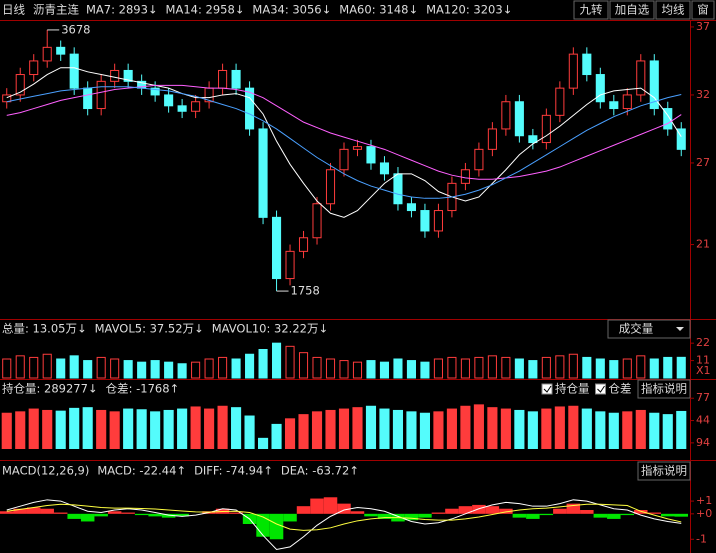 The width and height of the screenshot is (716, 553). What do you see at coordinates (620, 389) in the screenshot?
I see `toggle-label: 仓差` at bounding box center [620, 389].